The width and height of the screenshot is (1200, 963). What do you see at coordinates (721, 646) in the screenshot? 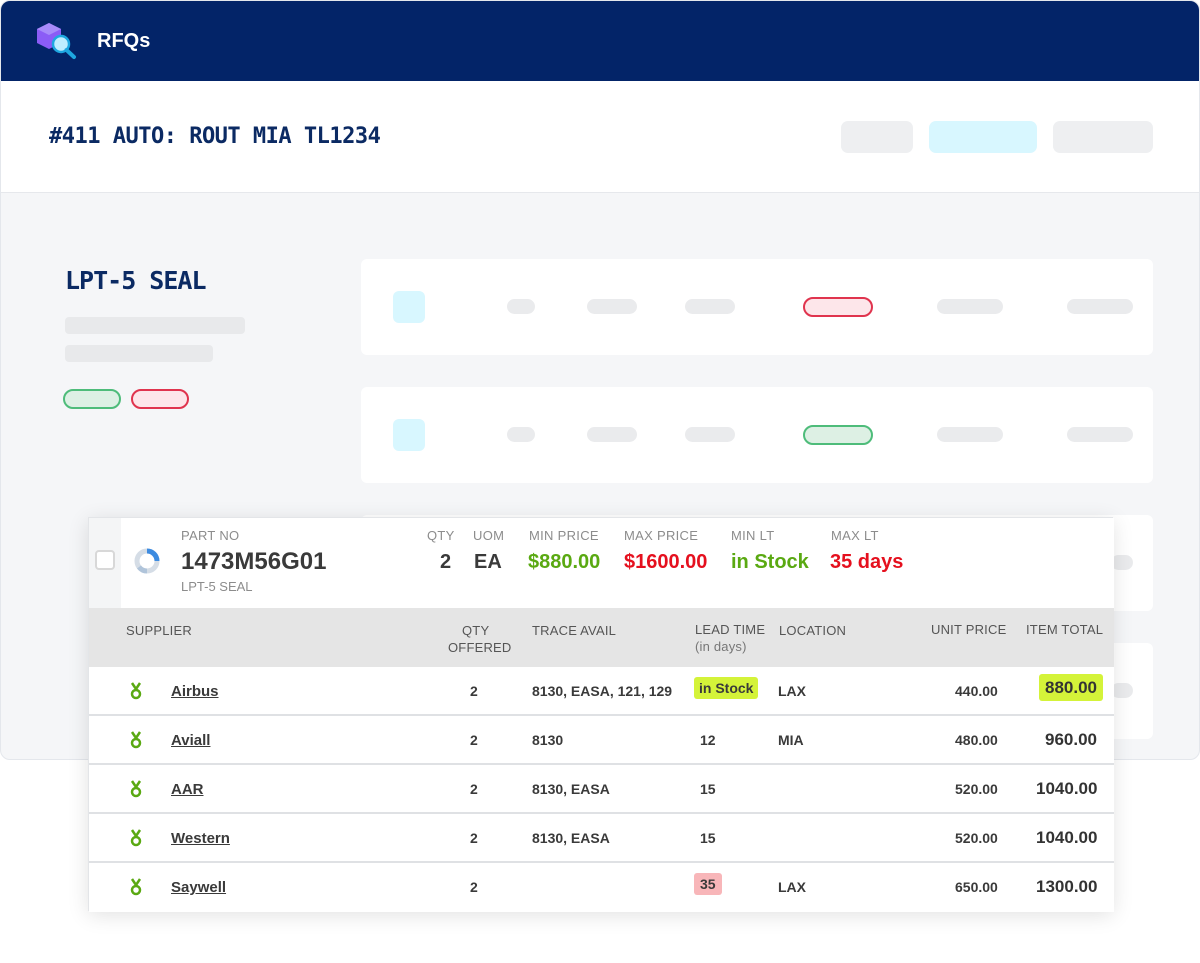
I see `col-lead-time-line2: (in days)` at bounding box center [721, 646].